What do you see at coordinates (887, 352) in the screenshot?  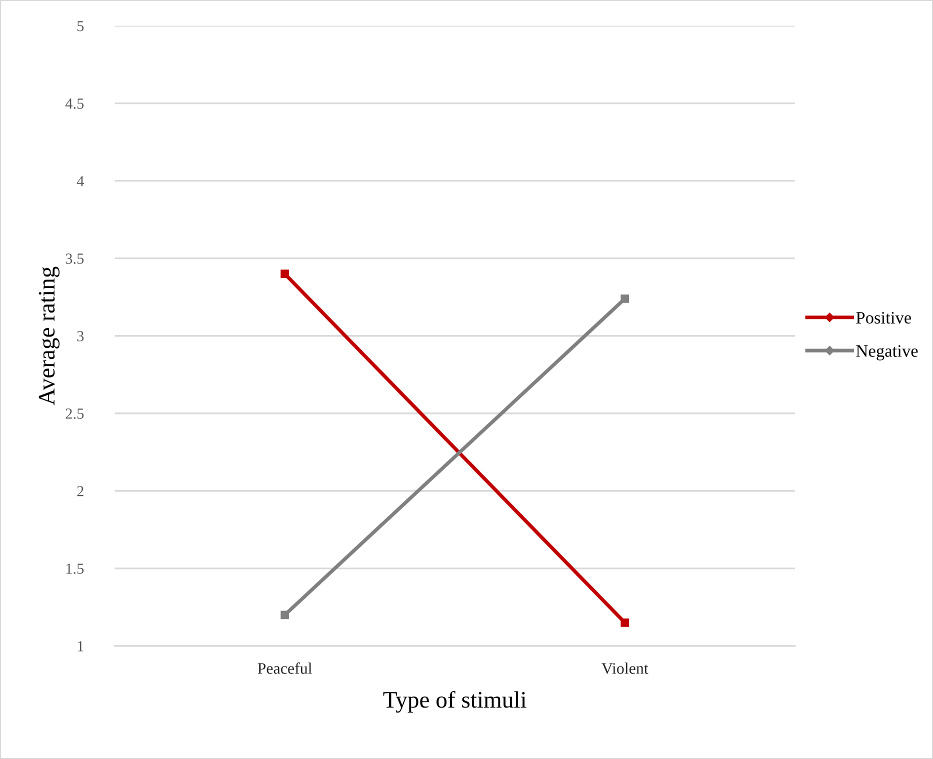 I see `legend-label: Negative` at bounding box center [887, 352].